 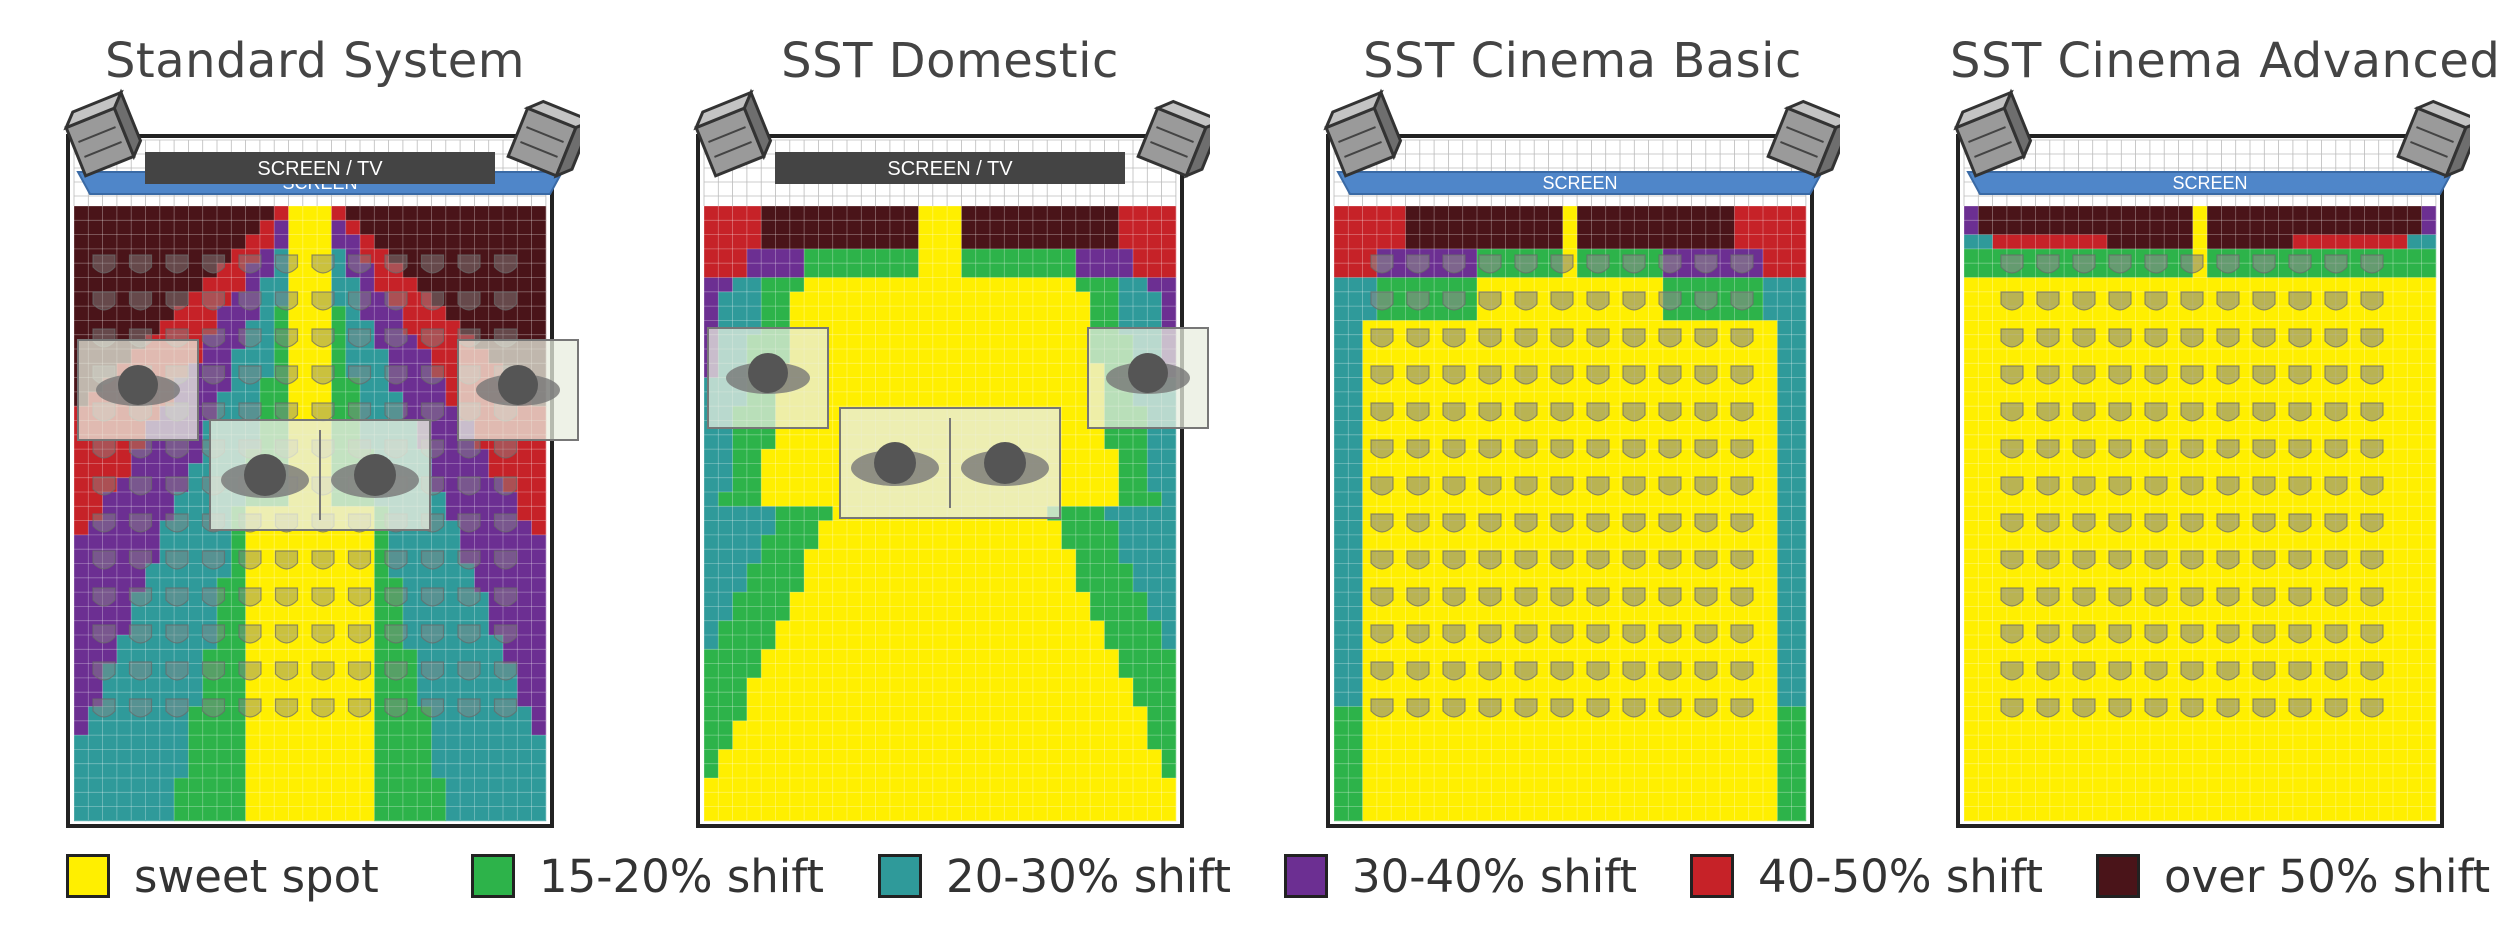 What do you see at coordinates (518, 390) in the screenshot?
I see `armchair-right` at bounding box center [518, 390].